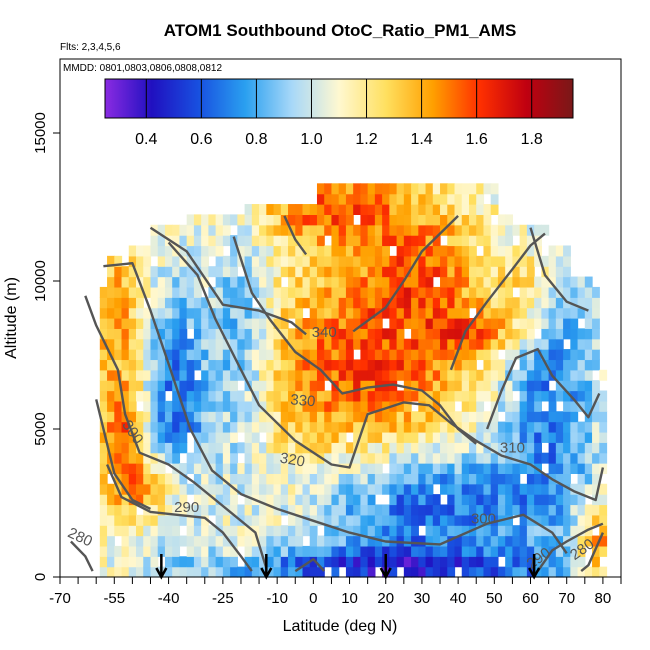  Describe the element at coordinates (142, 68) in the screenshot. I see `dates-subtitle: MMDD: 0801,0803,0806,0808,0812` at that location.